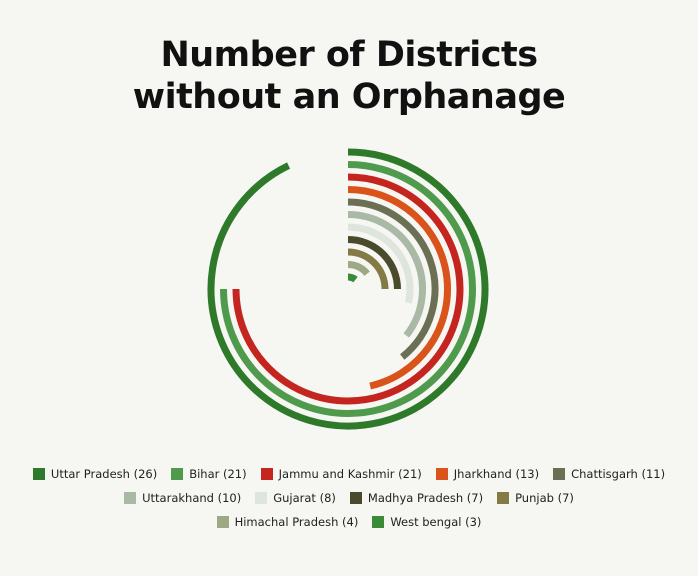 The image size is (698, 576). I want to click on legend-row: Himachal Pradesh (4) West bengal (3), so click(349, 522).